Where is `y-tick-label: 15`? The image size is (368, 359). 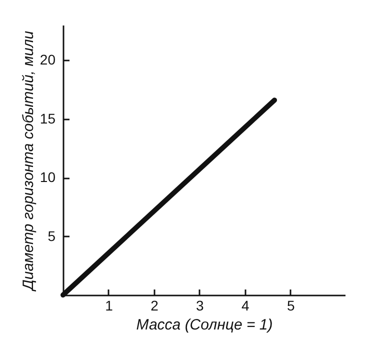
y-tick-label: 15 is located at coordinates (48, 118).